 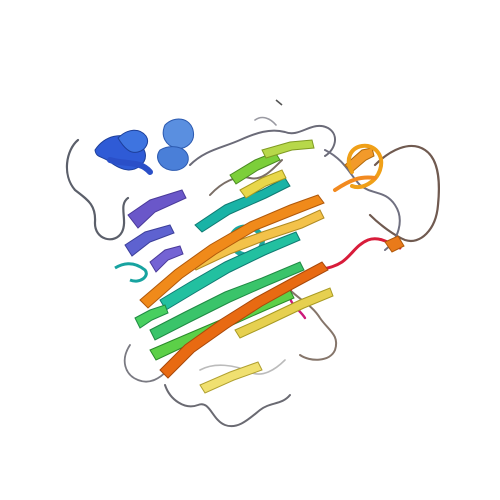 I want to click on orange-small-right, so click(x=394, y=244).